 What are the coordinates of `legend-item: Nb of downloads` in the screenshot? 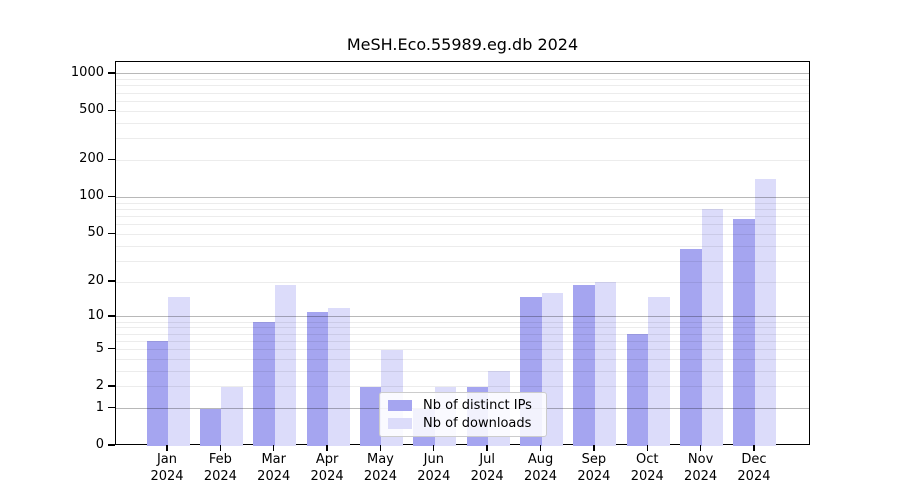 It's located at (463, 423).